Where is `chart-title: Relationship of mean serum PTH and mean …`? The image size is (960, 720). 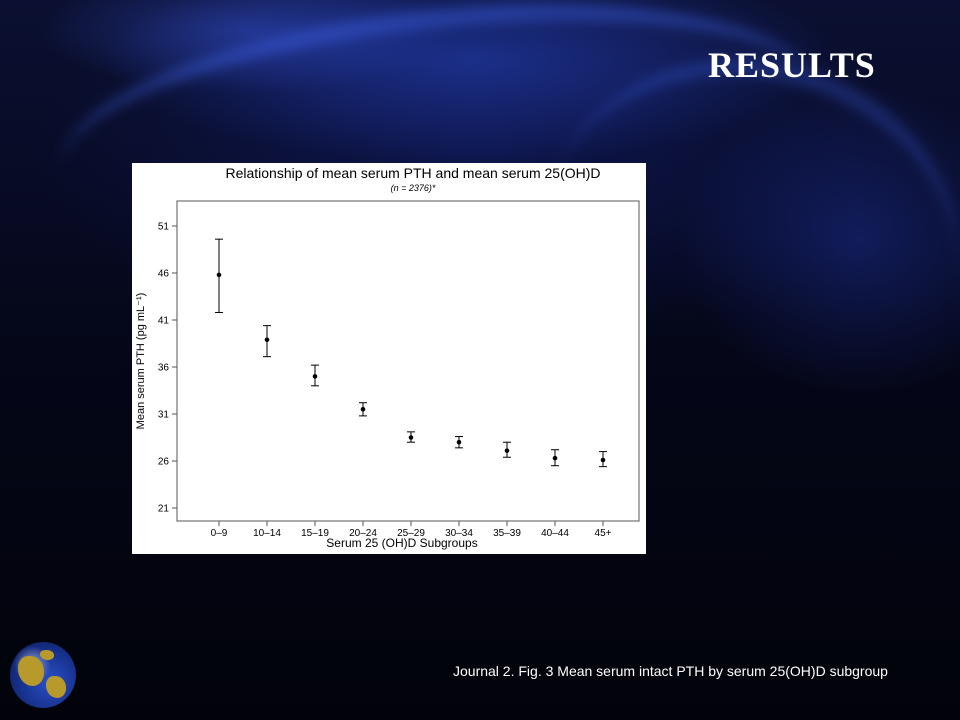 chart-title: Relationship of mean serum PTH and mean … is located at coordinates (412, 173).